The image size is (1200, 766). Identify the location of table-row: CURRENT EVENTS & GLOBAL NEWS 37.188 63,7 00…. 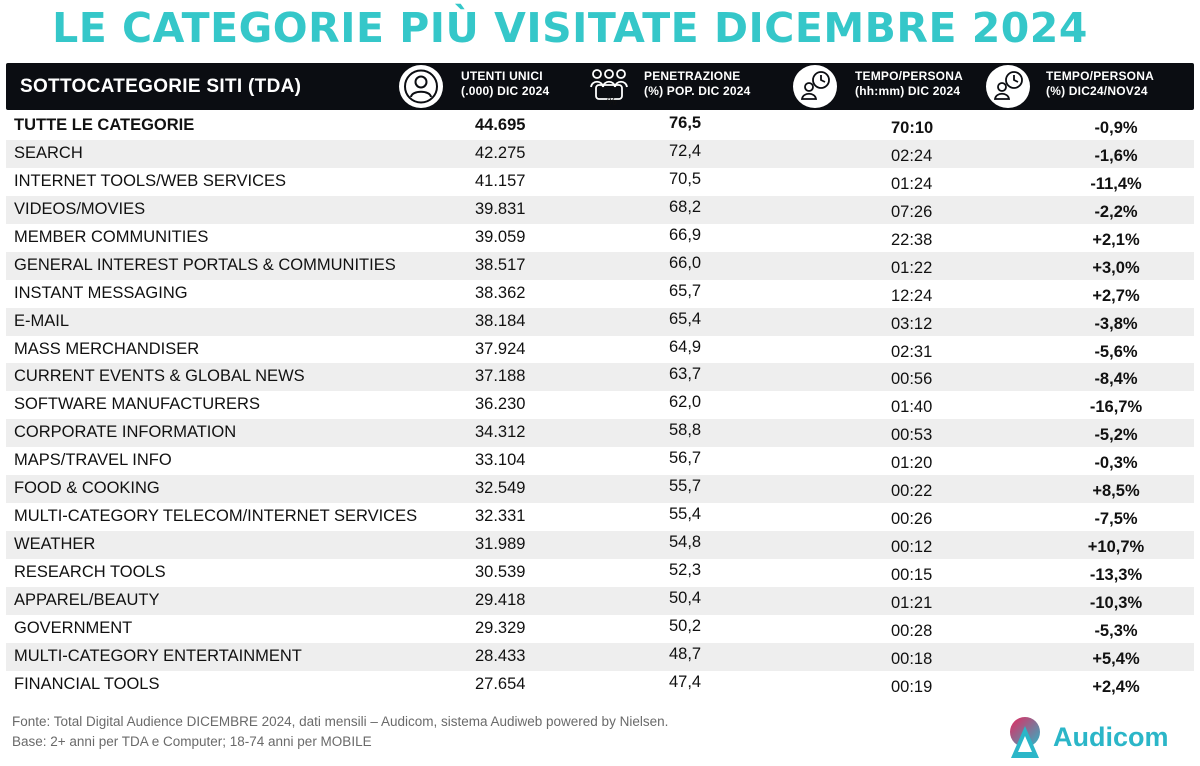
(600, 377).